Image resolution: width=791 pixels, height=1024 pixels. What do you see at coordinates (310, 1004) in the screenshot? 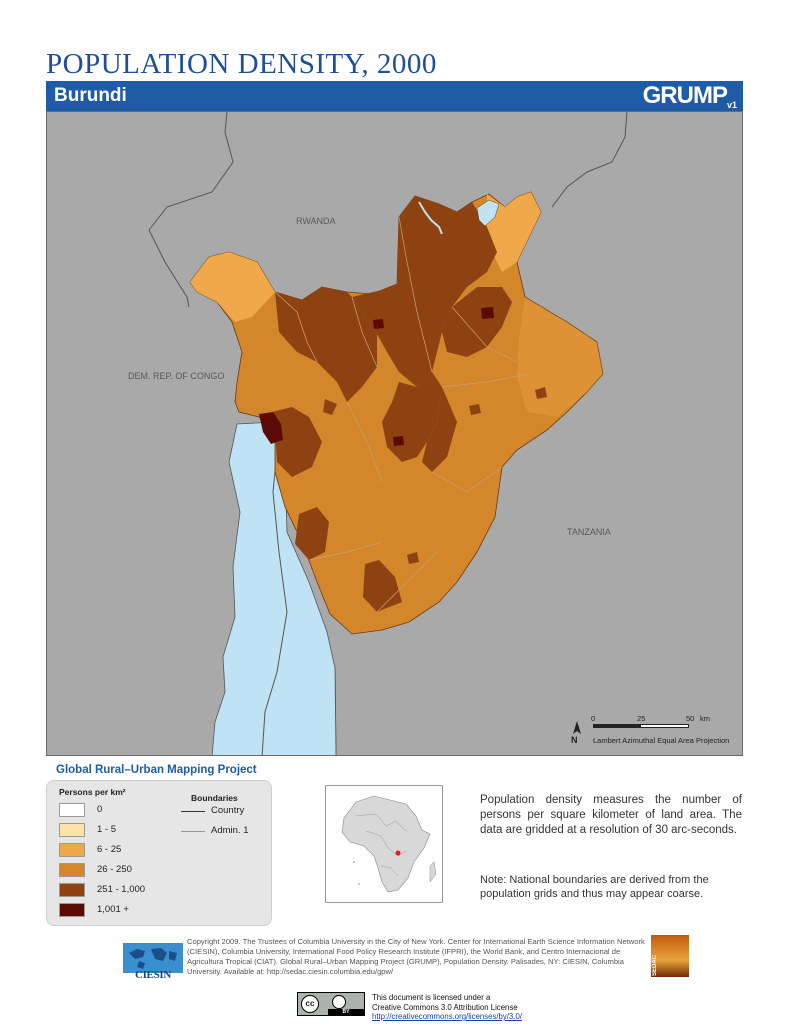
I see `cc-icon: cc` at bounding box center [310, 1004].